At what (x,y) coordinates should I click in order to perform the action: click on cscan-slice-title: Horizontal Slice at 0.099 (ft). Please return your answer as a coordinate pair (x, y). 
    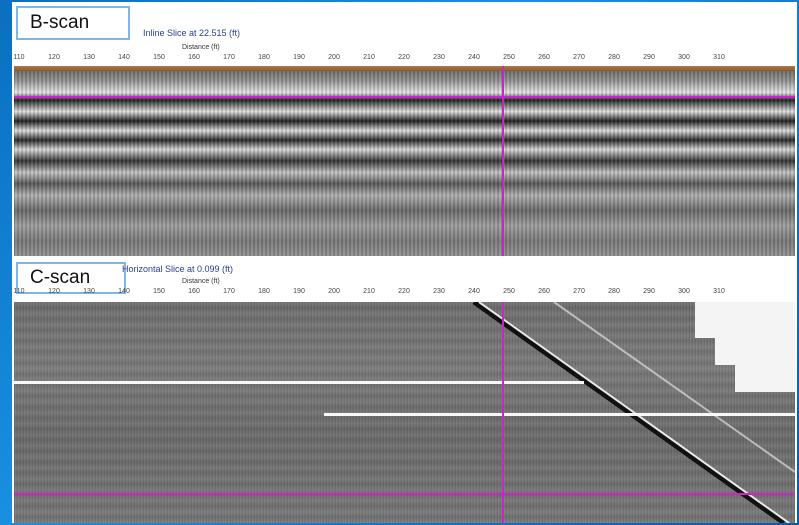
    Looking at the image, I should click on (178, 269).